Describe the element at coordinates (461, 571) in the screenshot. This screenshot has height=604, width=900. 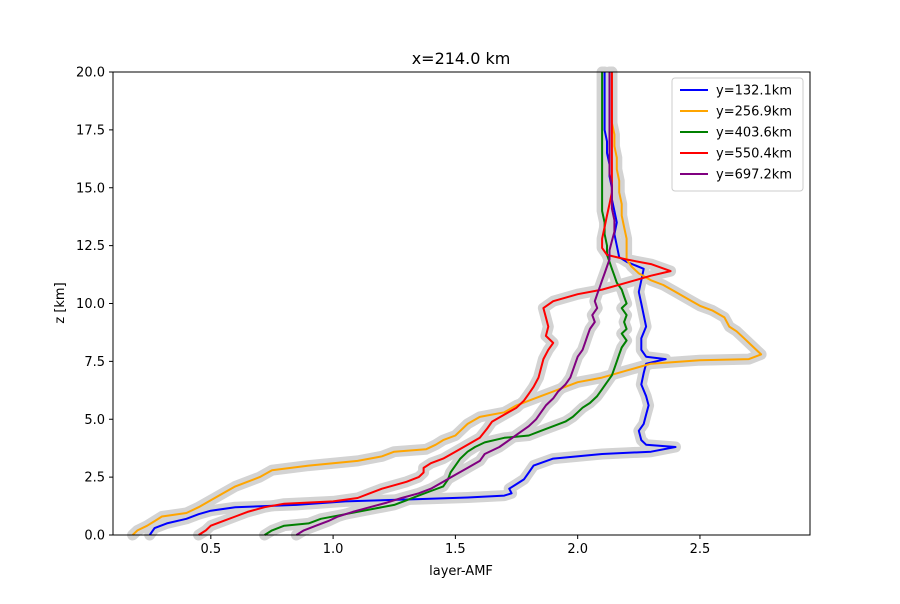
I see `x-axis-label: layer-AMF` at that location.